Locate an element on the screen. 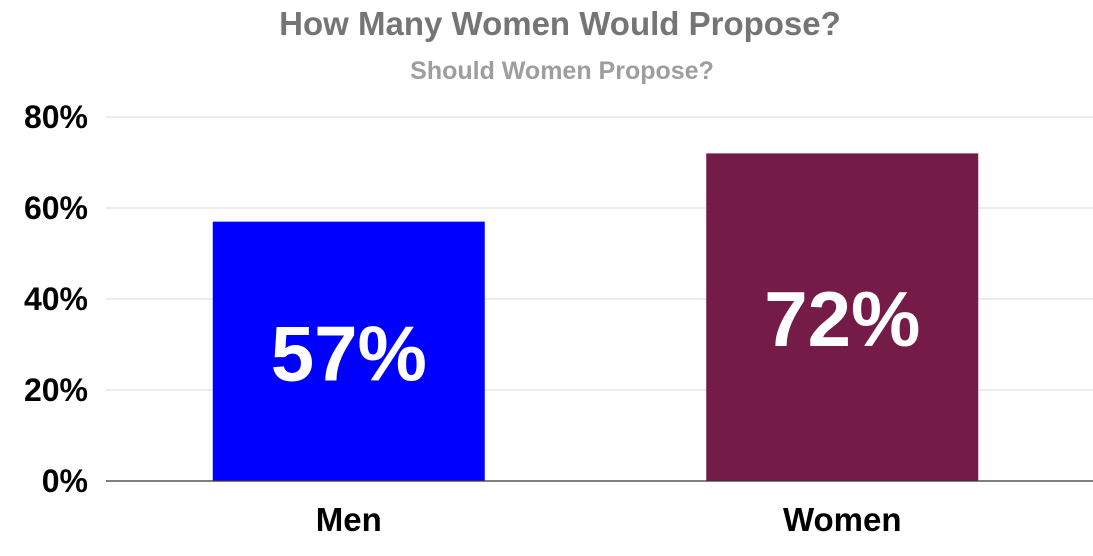 This screenshot has width=1093, height=556. data-label-women: 72% is located at coordinates (842, 319).